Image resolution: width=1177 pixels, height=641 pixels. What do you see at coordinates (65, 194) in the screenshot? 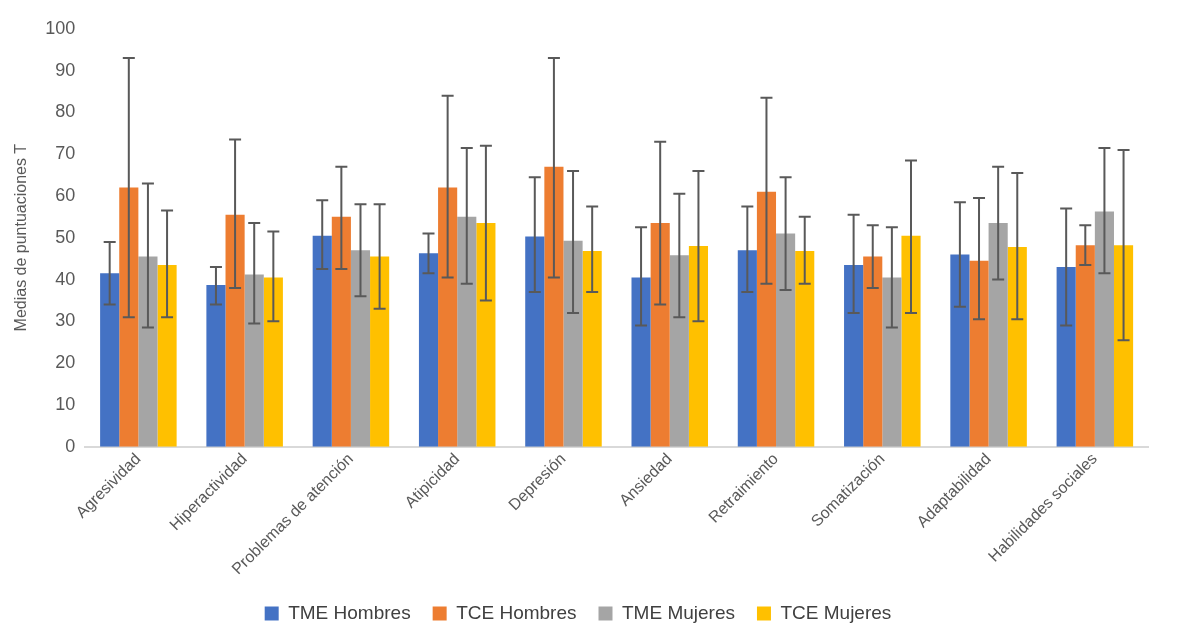
I see `y-tick-label: 60` at bounding box center [65, 194].